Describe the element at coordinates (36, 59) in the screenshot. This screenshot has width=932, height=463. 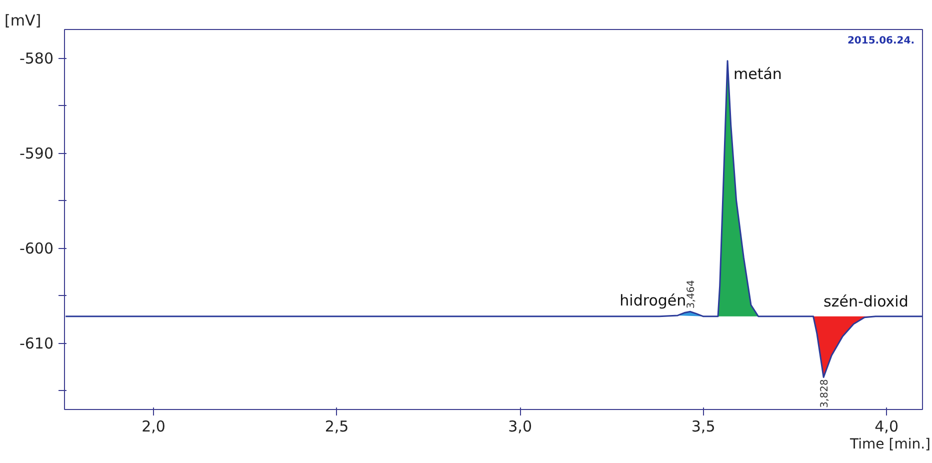
I see `y-tick-label: -580` at that location.